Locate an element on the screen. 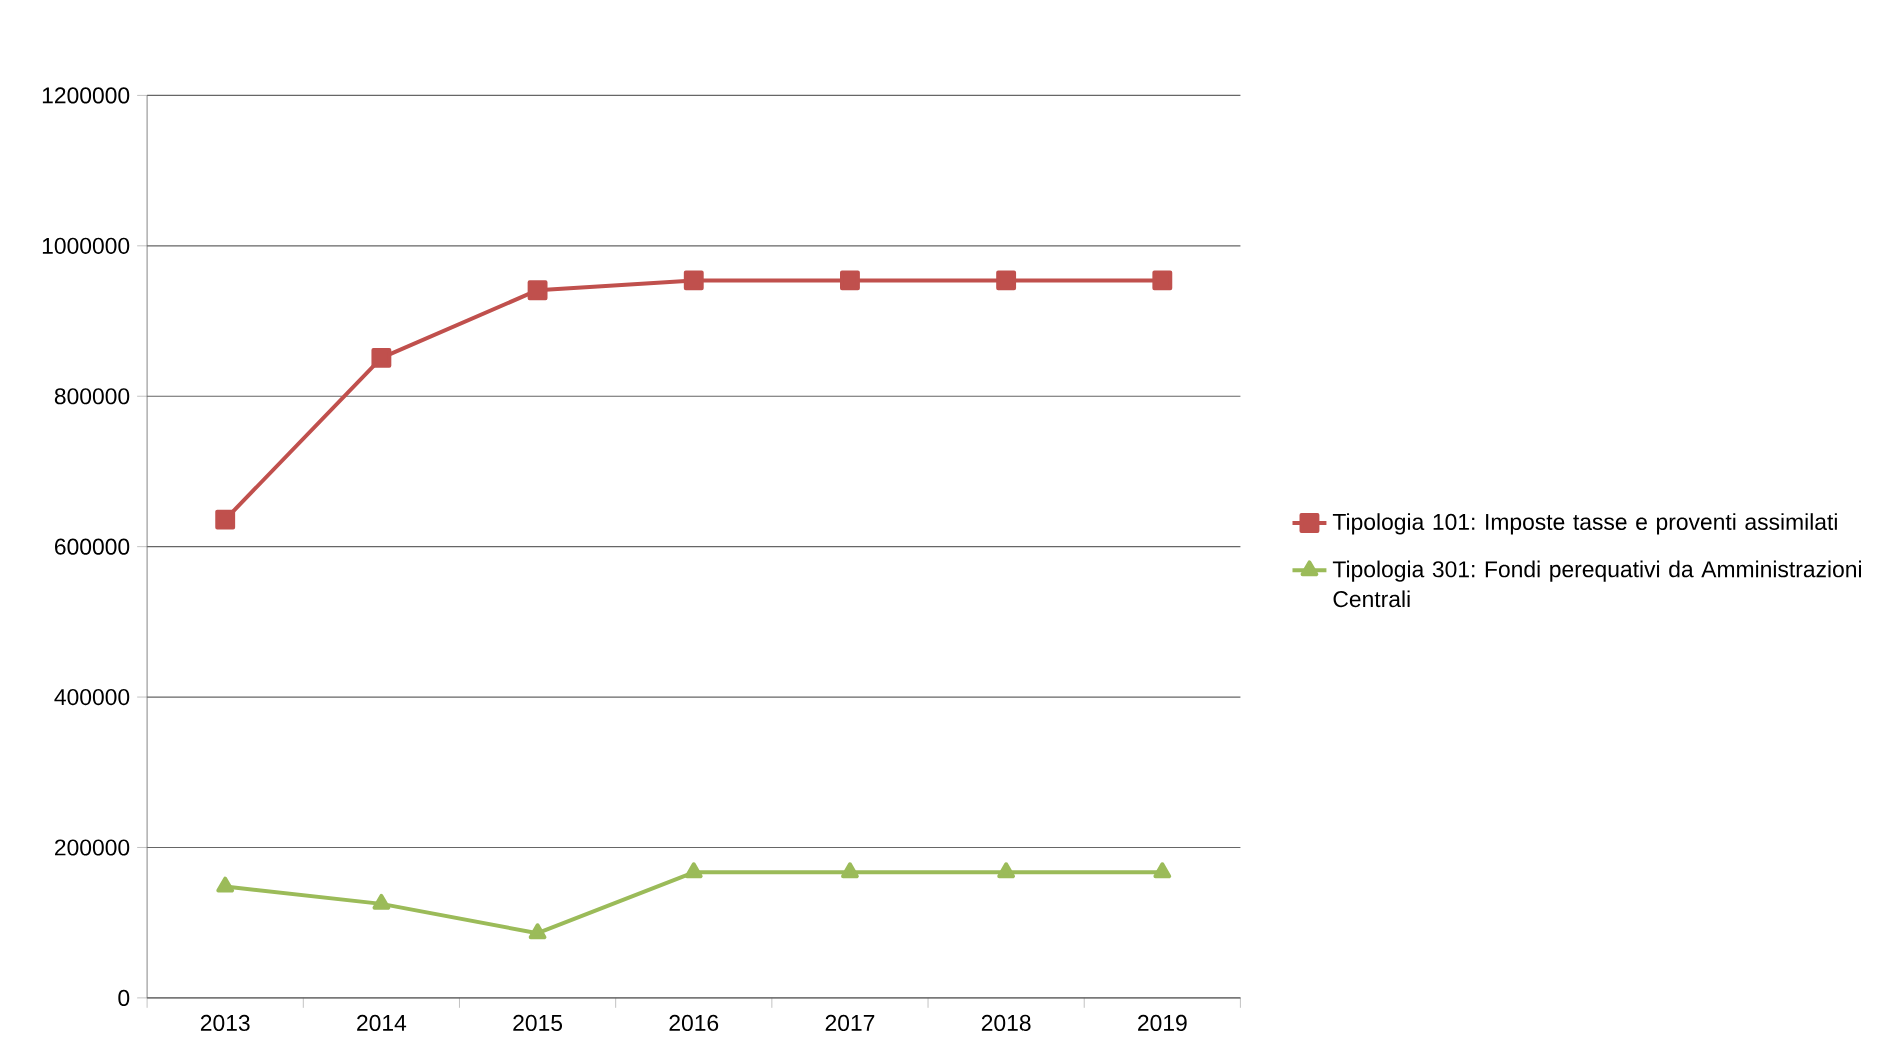 This screenshot has width=1883, height=1059. x-tick-label: 2015 is located at coordinates (538, 1023).